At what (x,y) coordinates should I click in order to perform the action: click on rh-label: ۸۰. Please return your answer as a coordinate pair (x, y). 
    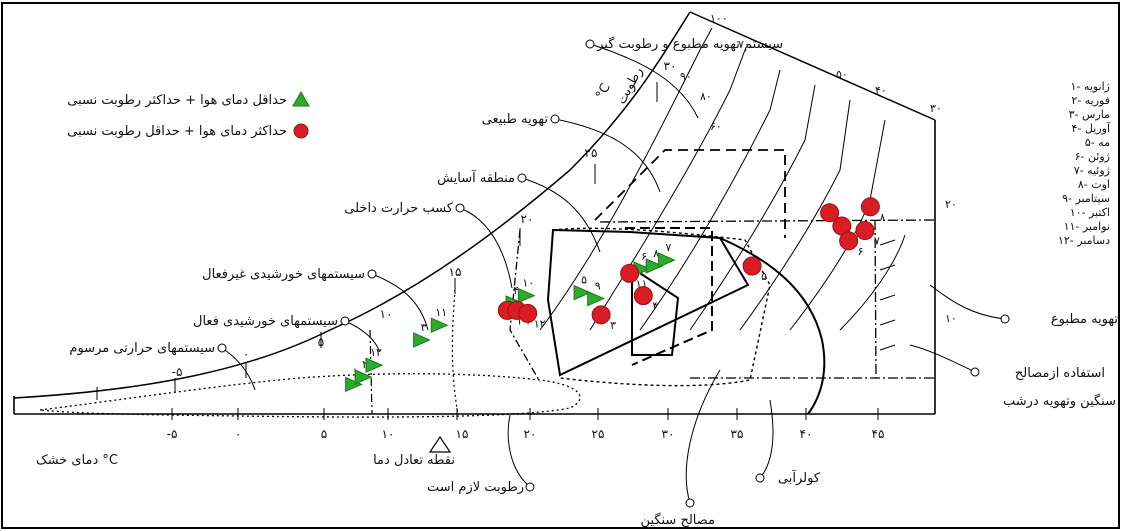
    Looking at the image, I should click on (706, 96).